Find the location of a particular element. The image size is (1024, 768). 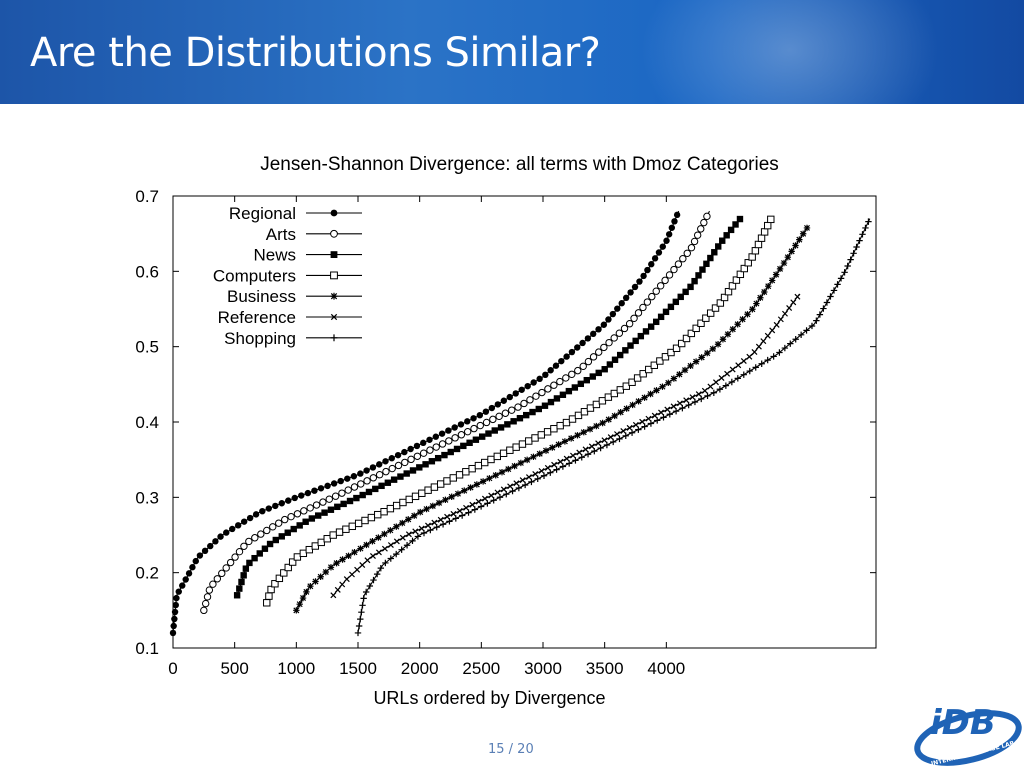

legend-label: Reference is located at coordinates (257, 317).